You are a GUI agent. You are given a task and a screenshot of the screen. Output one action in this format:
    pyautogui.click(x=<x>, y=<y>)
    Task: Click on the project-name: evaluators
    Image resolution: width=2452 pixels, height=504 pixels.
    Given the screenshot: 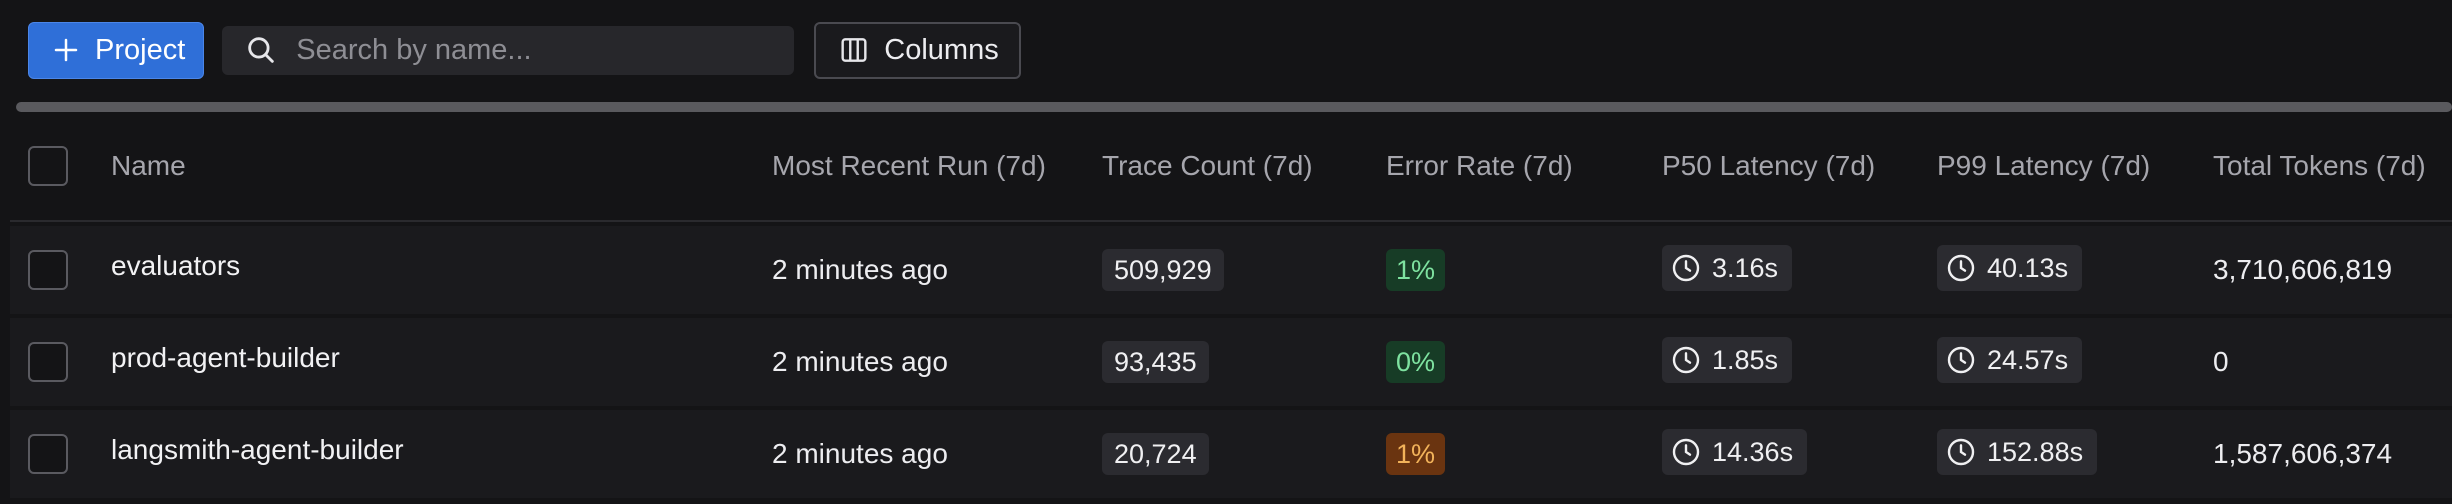 What is the action you would take?
    pyautogui.click(x=176, y=265)
    